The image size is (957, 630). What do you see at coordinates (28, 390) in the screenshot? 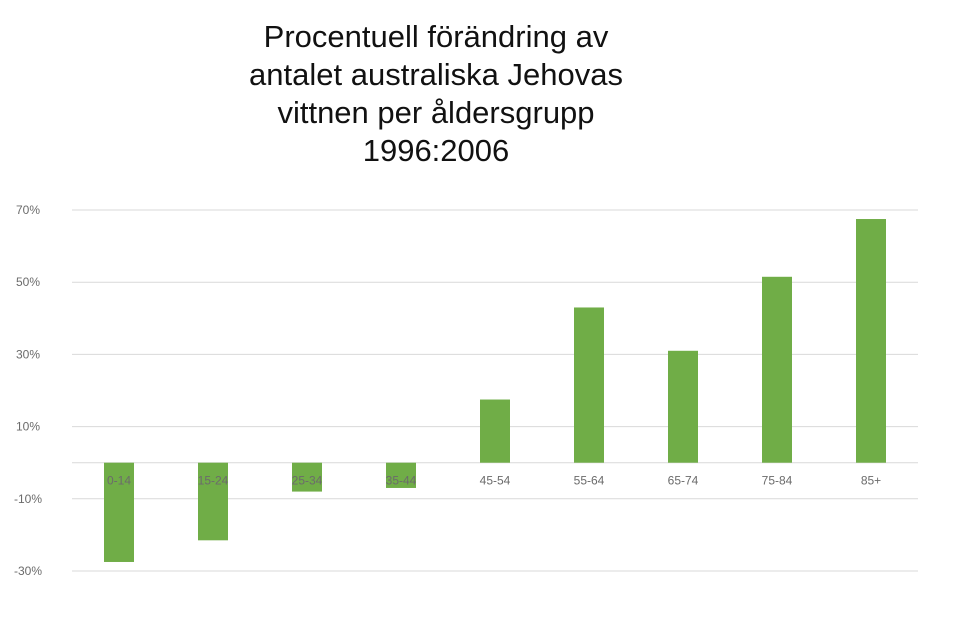
I see `y-axis-ticks: 70% 50% 30% 10% -10% -30%` at bounding box center [28, 390].